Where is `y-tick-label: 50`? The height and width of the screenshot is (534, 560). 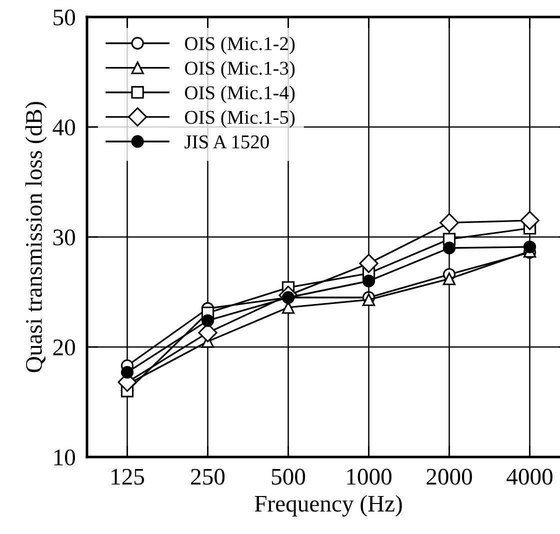
y-tick-label: 50 is located at coordinates (64, 17).